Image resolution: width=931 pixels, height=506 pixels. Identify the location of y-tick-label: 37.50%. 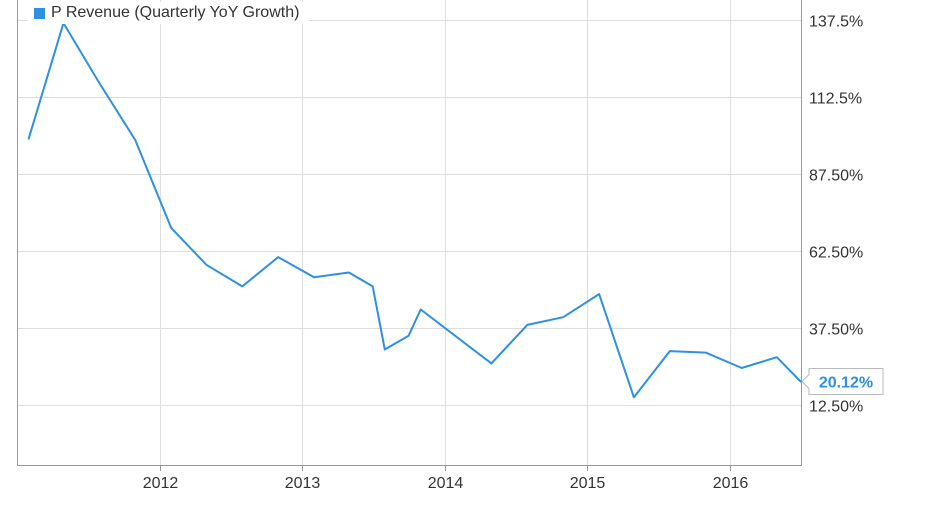
(836, 330).